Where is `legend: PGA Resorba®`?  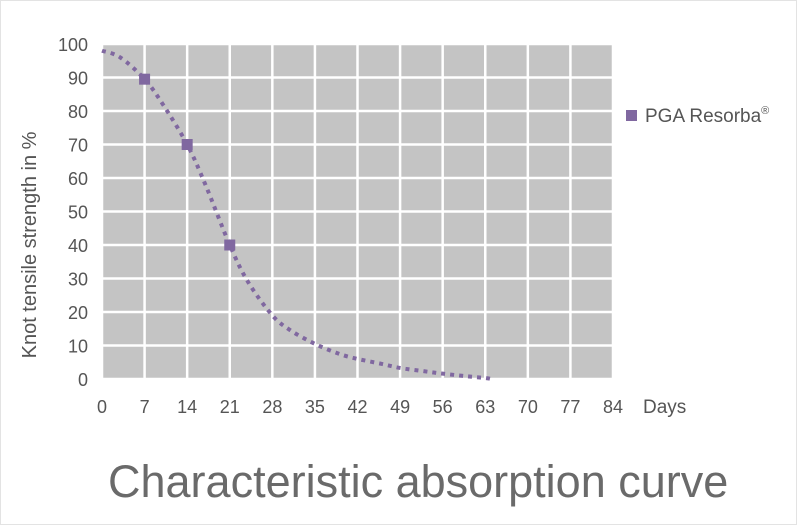 legend: PGA Resorba® is located at coordinates (697, 116).